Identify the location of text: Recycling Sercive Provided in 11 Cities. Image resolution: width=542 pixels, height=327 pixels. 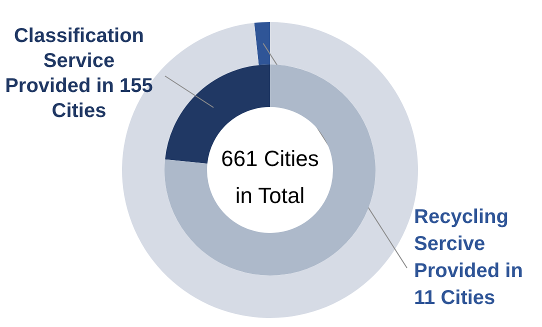
(469, 258).